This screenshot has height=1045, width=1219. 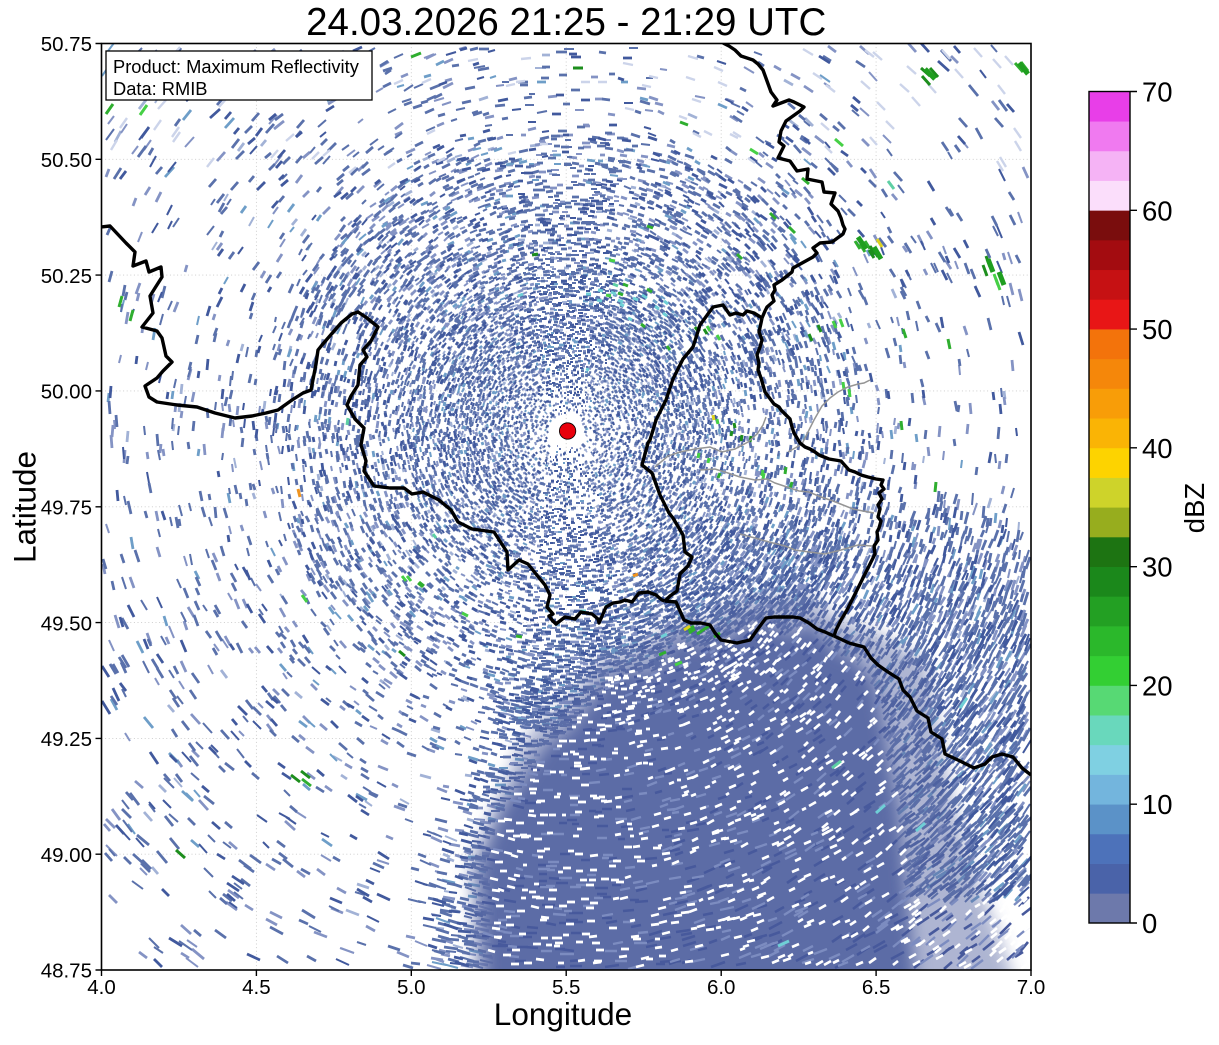 I want to click on svg-text: 30, so click(x=1157, y=567).